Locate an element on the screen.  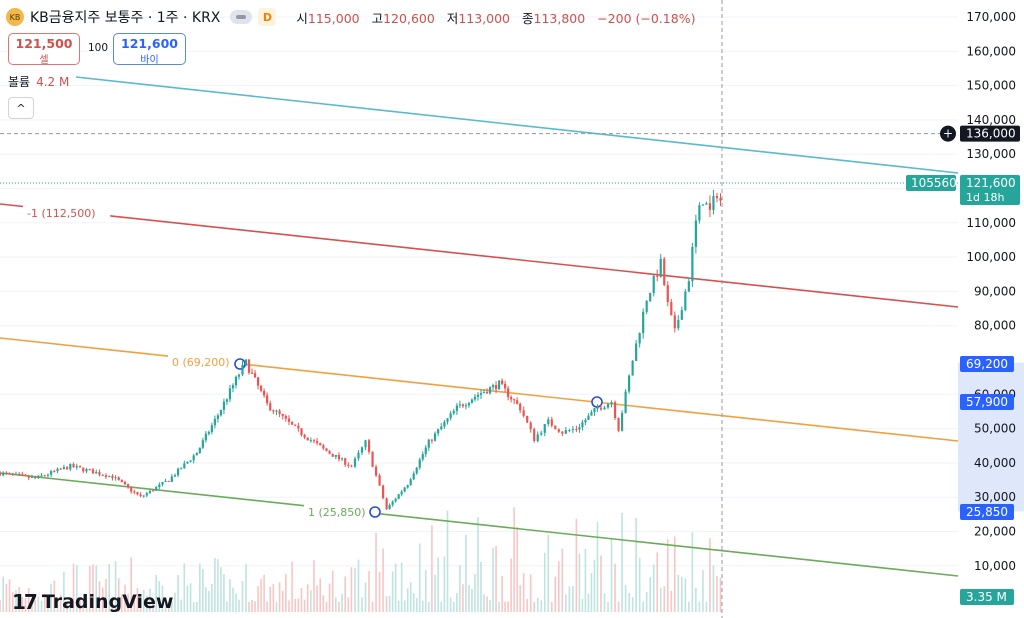
close-label: 종 is located at coordinates (528, 18).